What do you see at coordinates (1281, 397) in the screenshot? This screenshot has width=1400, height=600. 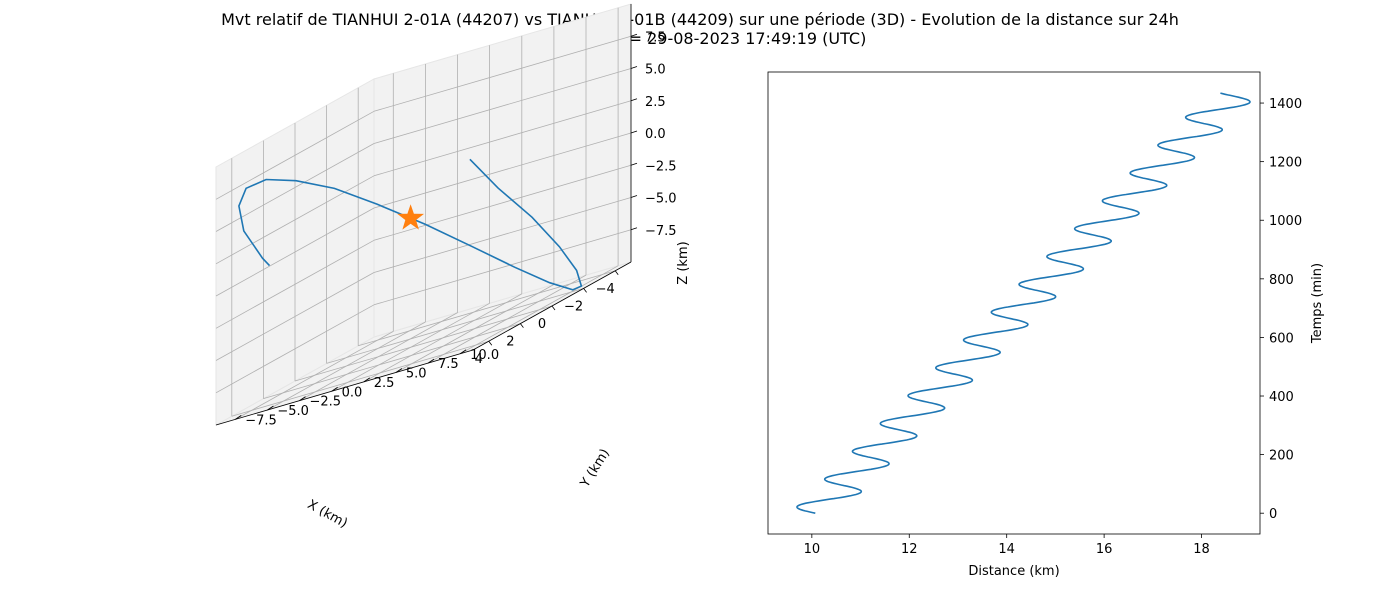 I see `y-tick-label: 400` at bounding box center [1281, 397].